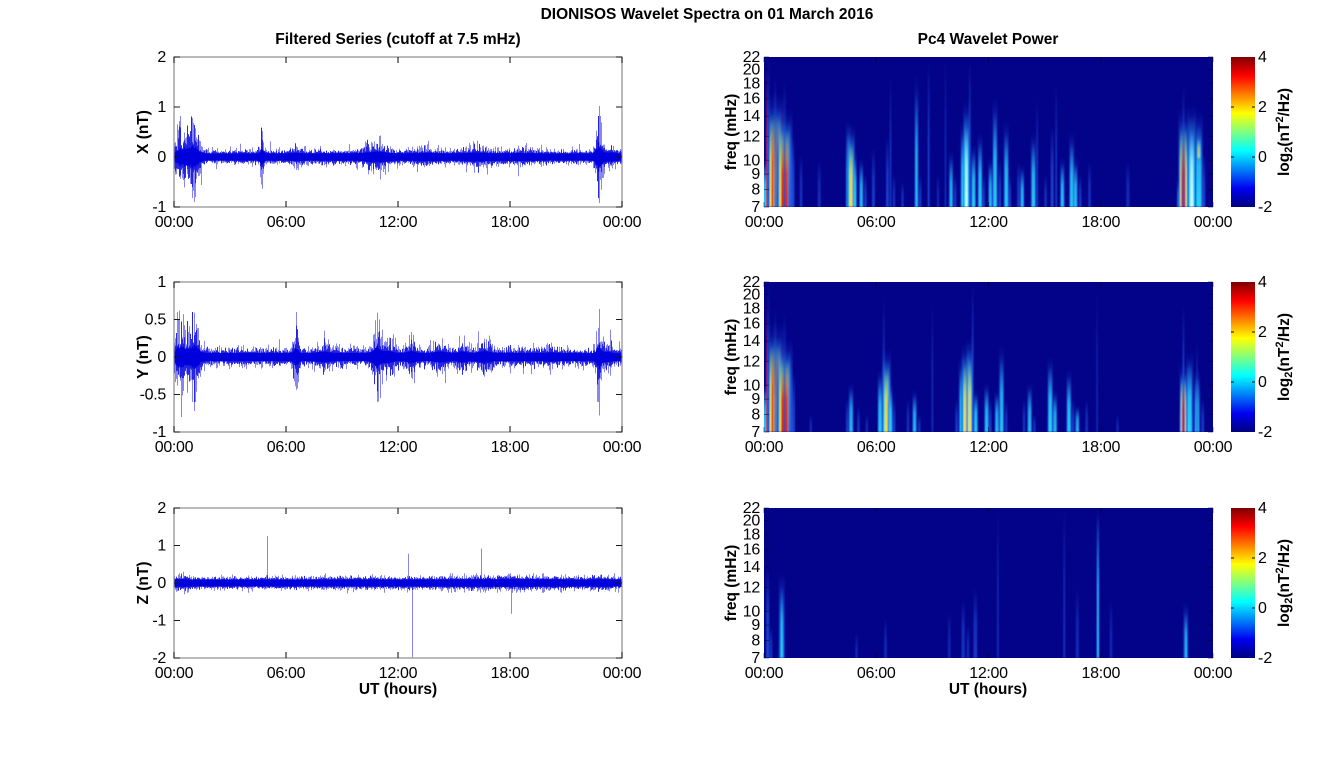 Image resolution: width=1339 pixels, height=759 pixels. What do you see at coordinates (143, 357) in the screenshot?
I see `svg-text: Y (nT)` at bounding box center [143, 357].